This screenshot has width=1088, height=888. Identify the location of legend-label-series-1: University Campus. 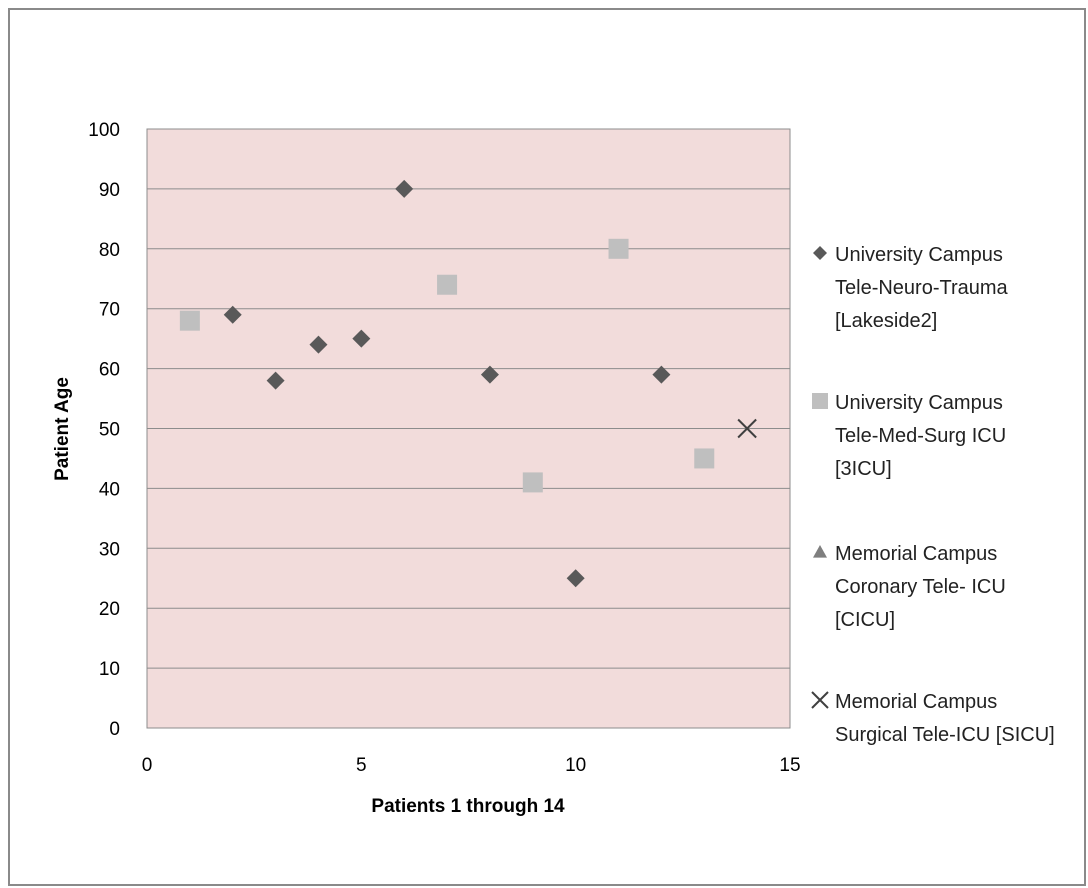
(919, 255).